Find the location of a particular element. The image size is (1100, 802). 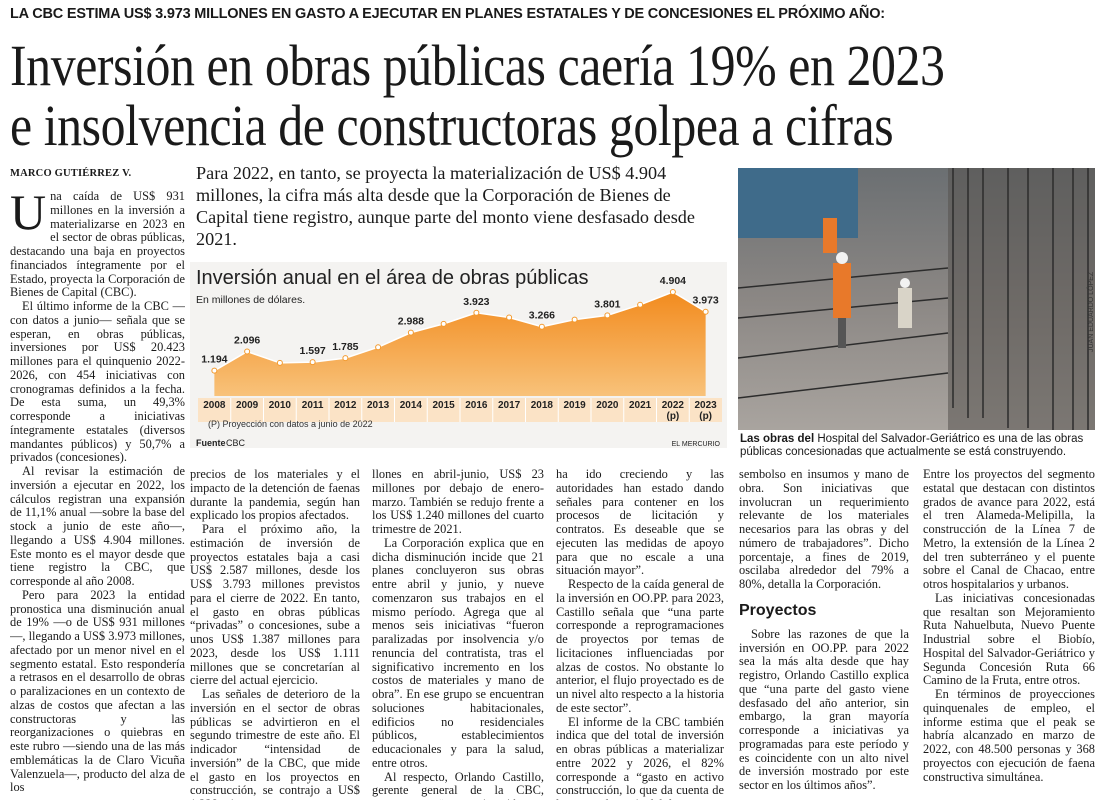

x-tick-label: 2018 is located at coordinates (541, 405).